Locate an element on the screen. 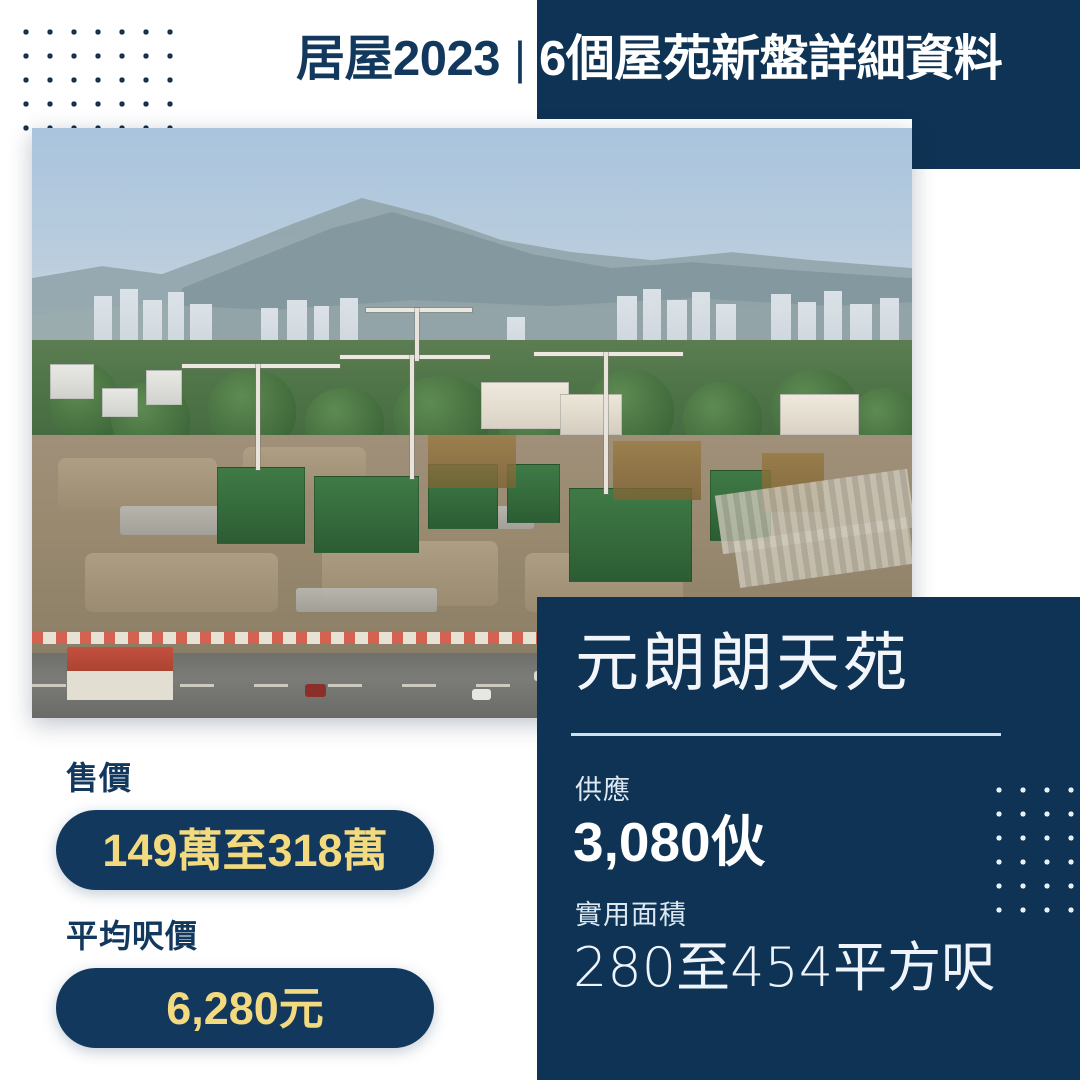  header-subtitle: 6個屋苑新盤詳細資料 is located at coordinates (770, 59).